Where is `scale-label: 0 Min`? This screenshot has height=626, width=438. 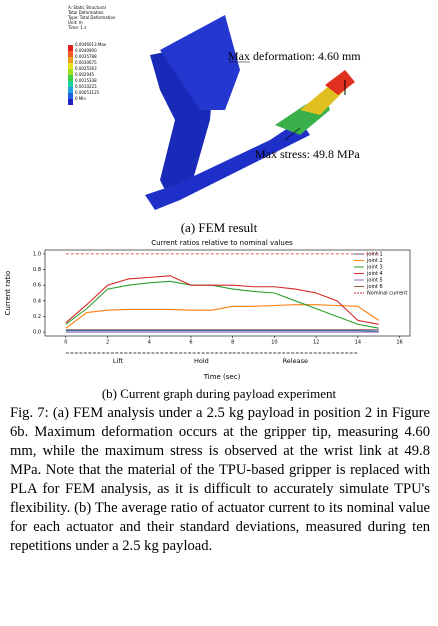 scale-label: 0 Min is located at coordinates (80, 98).